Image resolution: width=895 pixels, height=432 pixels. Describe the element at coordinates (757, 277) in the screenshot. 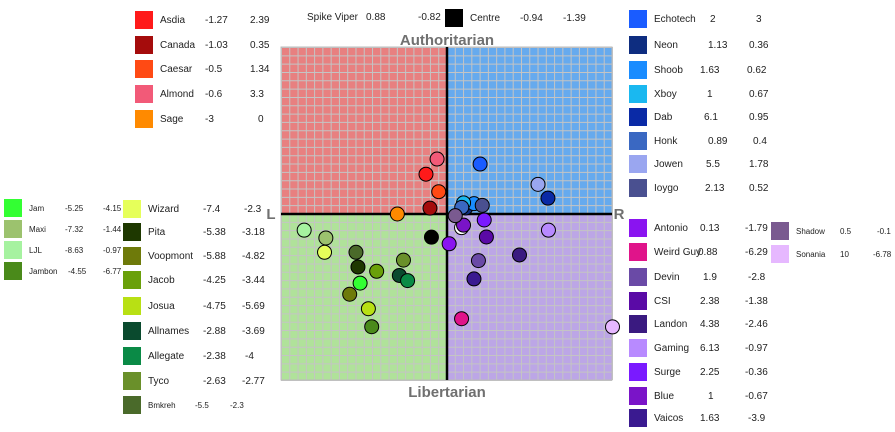

I see `legend-y-value: -2.8` at that location.